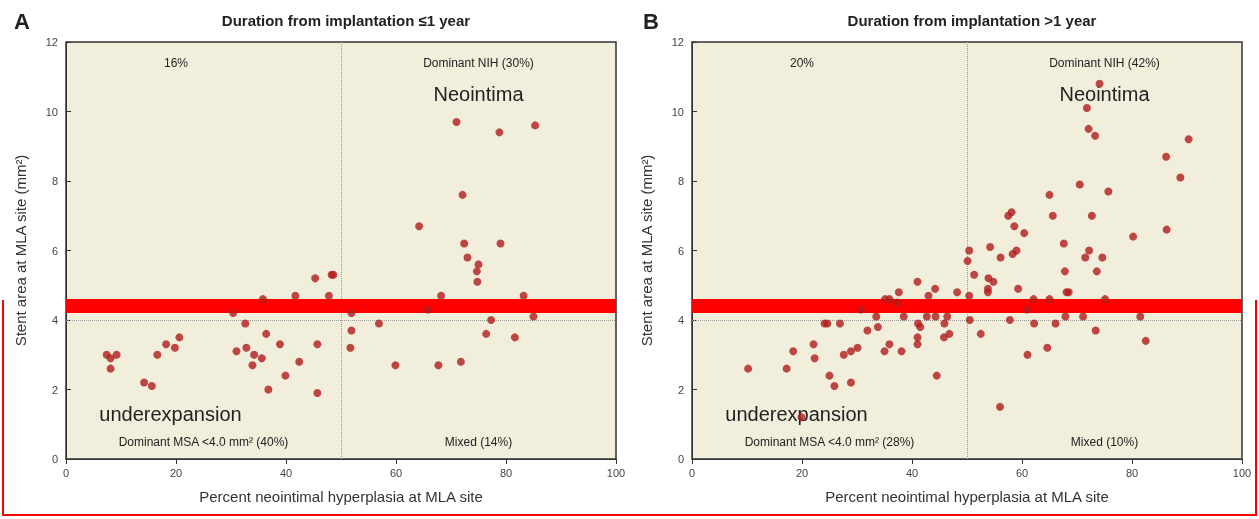 The image size is (1259, 519). Describe the element at coordinates (22, 21) in the screenshot. I see `text: A` at that location.